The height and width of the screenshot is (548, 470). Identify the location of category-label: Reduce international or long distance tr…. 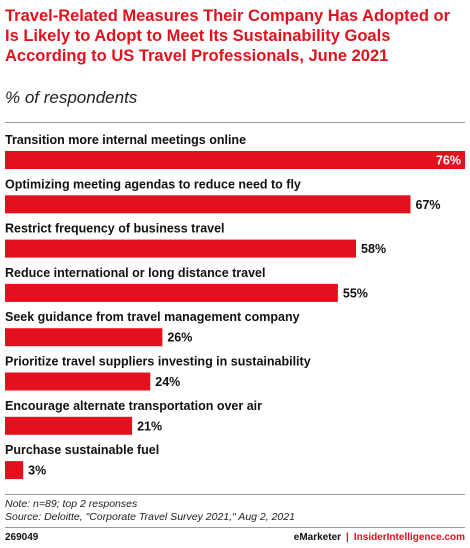
(135, 273).